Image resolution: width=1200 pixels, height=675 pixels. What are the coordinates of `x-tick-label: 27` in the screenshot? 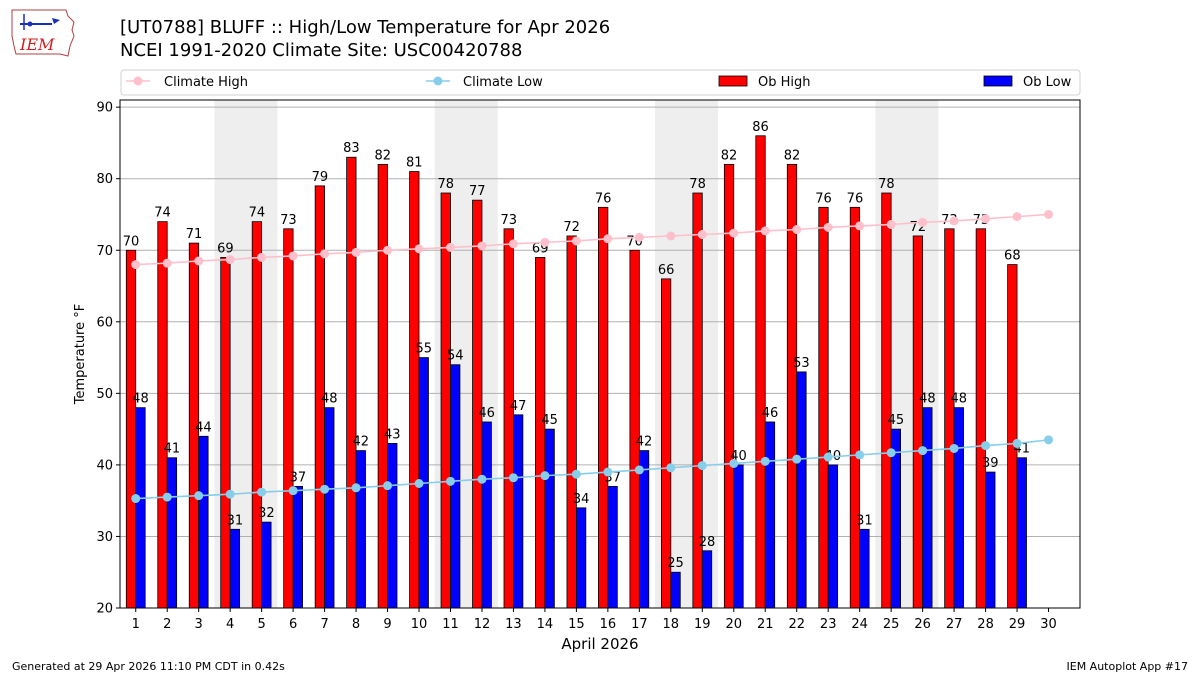 It's located at (954, 624).